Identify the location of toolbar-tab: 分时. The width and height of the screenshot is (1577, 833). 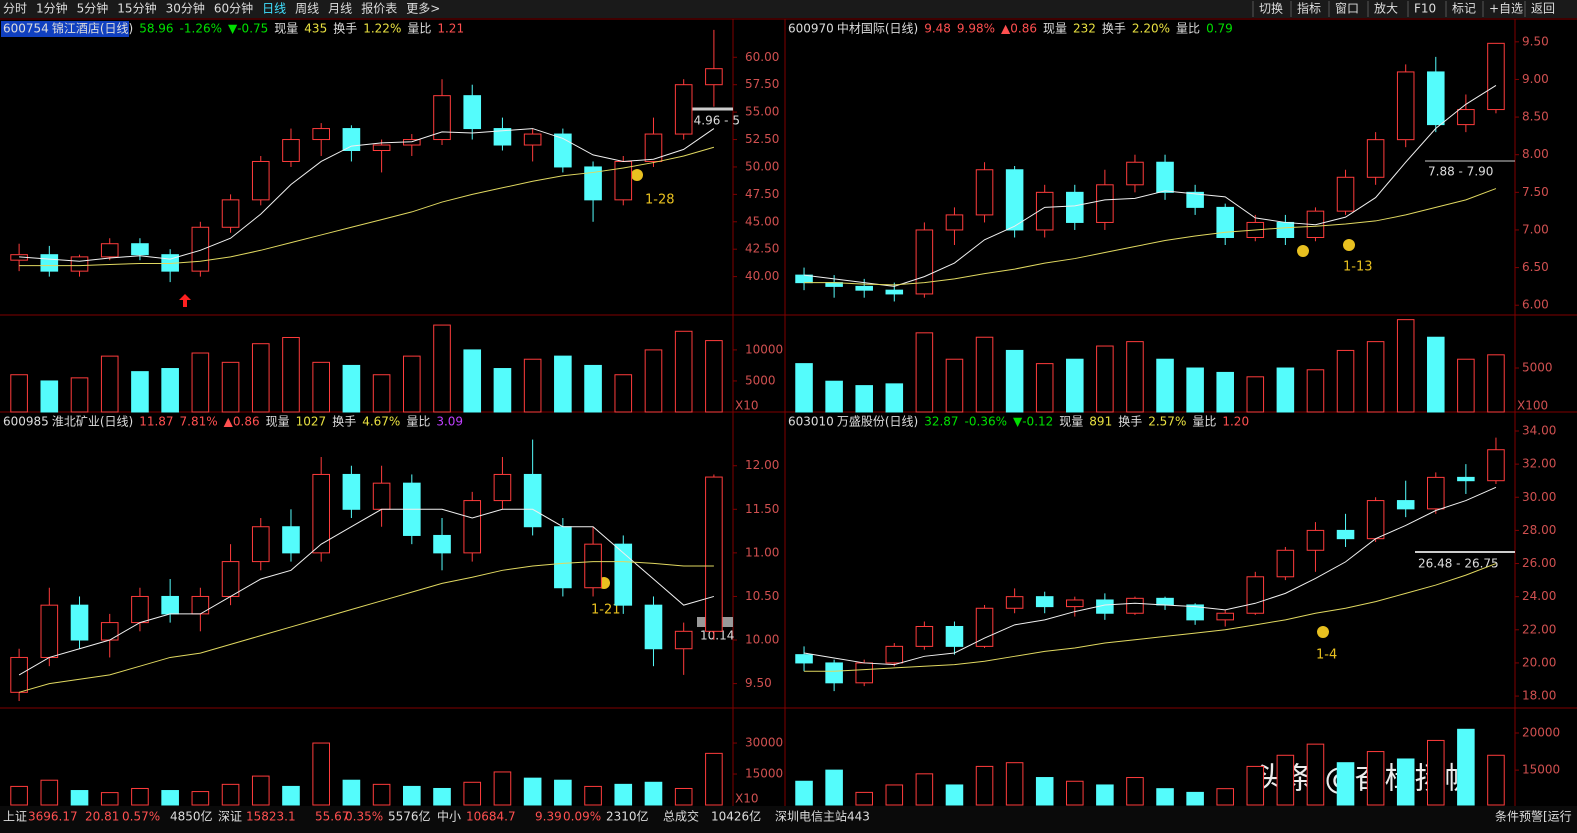
(15, 9).